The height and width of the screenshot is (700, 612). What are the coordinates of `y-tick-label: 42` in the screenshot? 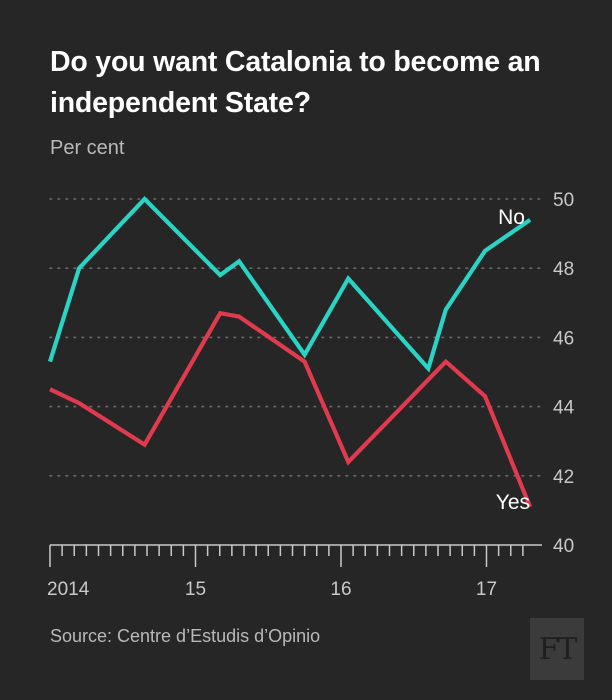 It's located at (563, 477).